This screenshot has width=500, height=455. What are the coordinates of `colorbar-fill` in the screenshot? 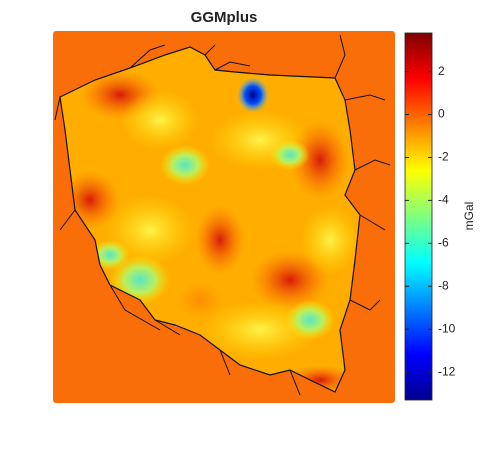 It's located at (418, 216).